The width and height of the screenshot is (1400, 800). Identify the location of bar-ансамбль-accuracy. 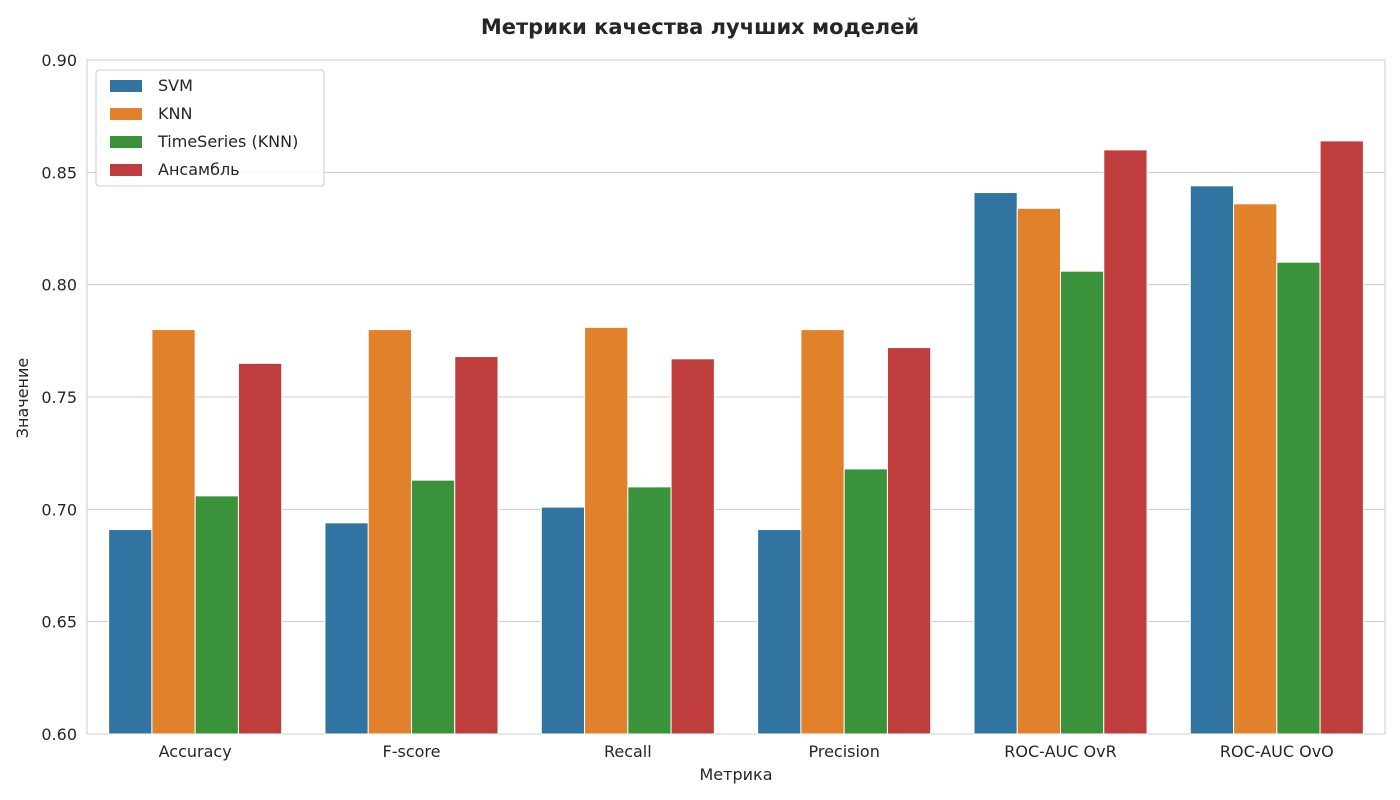
(260, 548).